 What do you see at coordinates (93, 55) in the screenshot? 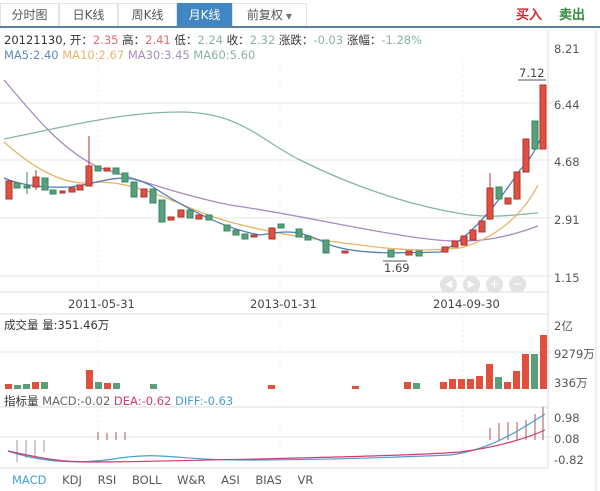
I see `ma10-value: MA10:2.67` at bounding box center [93, 55].